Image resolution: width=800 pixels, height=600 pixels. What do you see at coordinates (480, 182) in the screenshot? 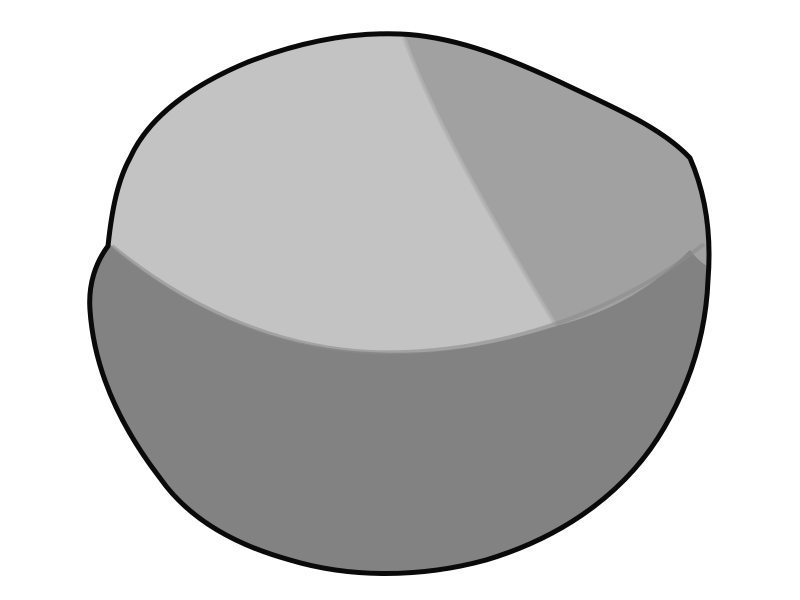
I see `blob-top-divider` at bounding box center [480, 182].